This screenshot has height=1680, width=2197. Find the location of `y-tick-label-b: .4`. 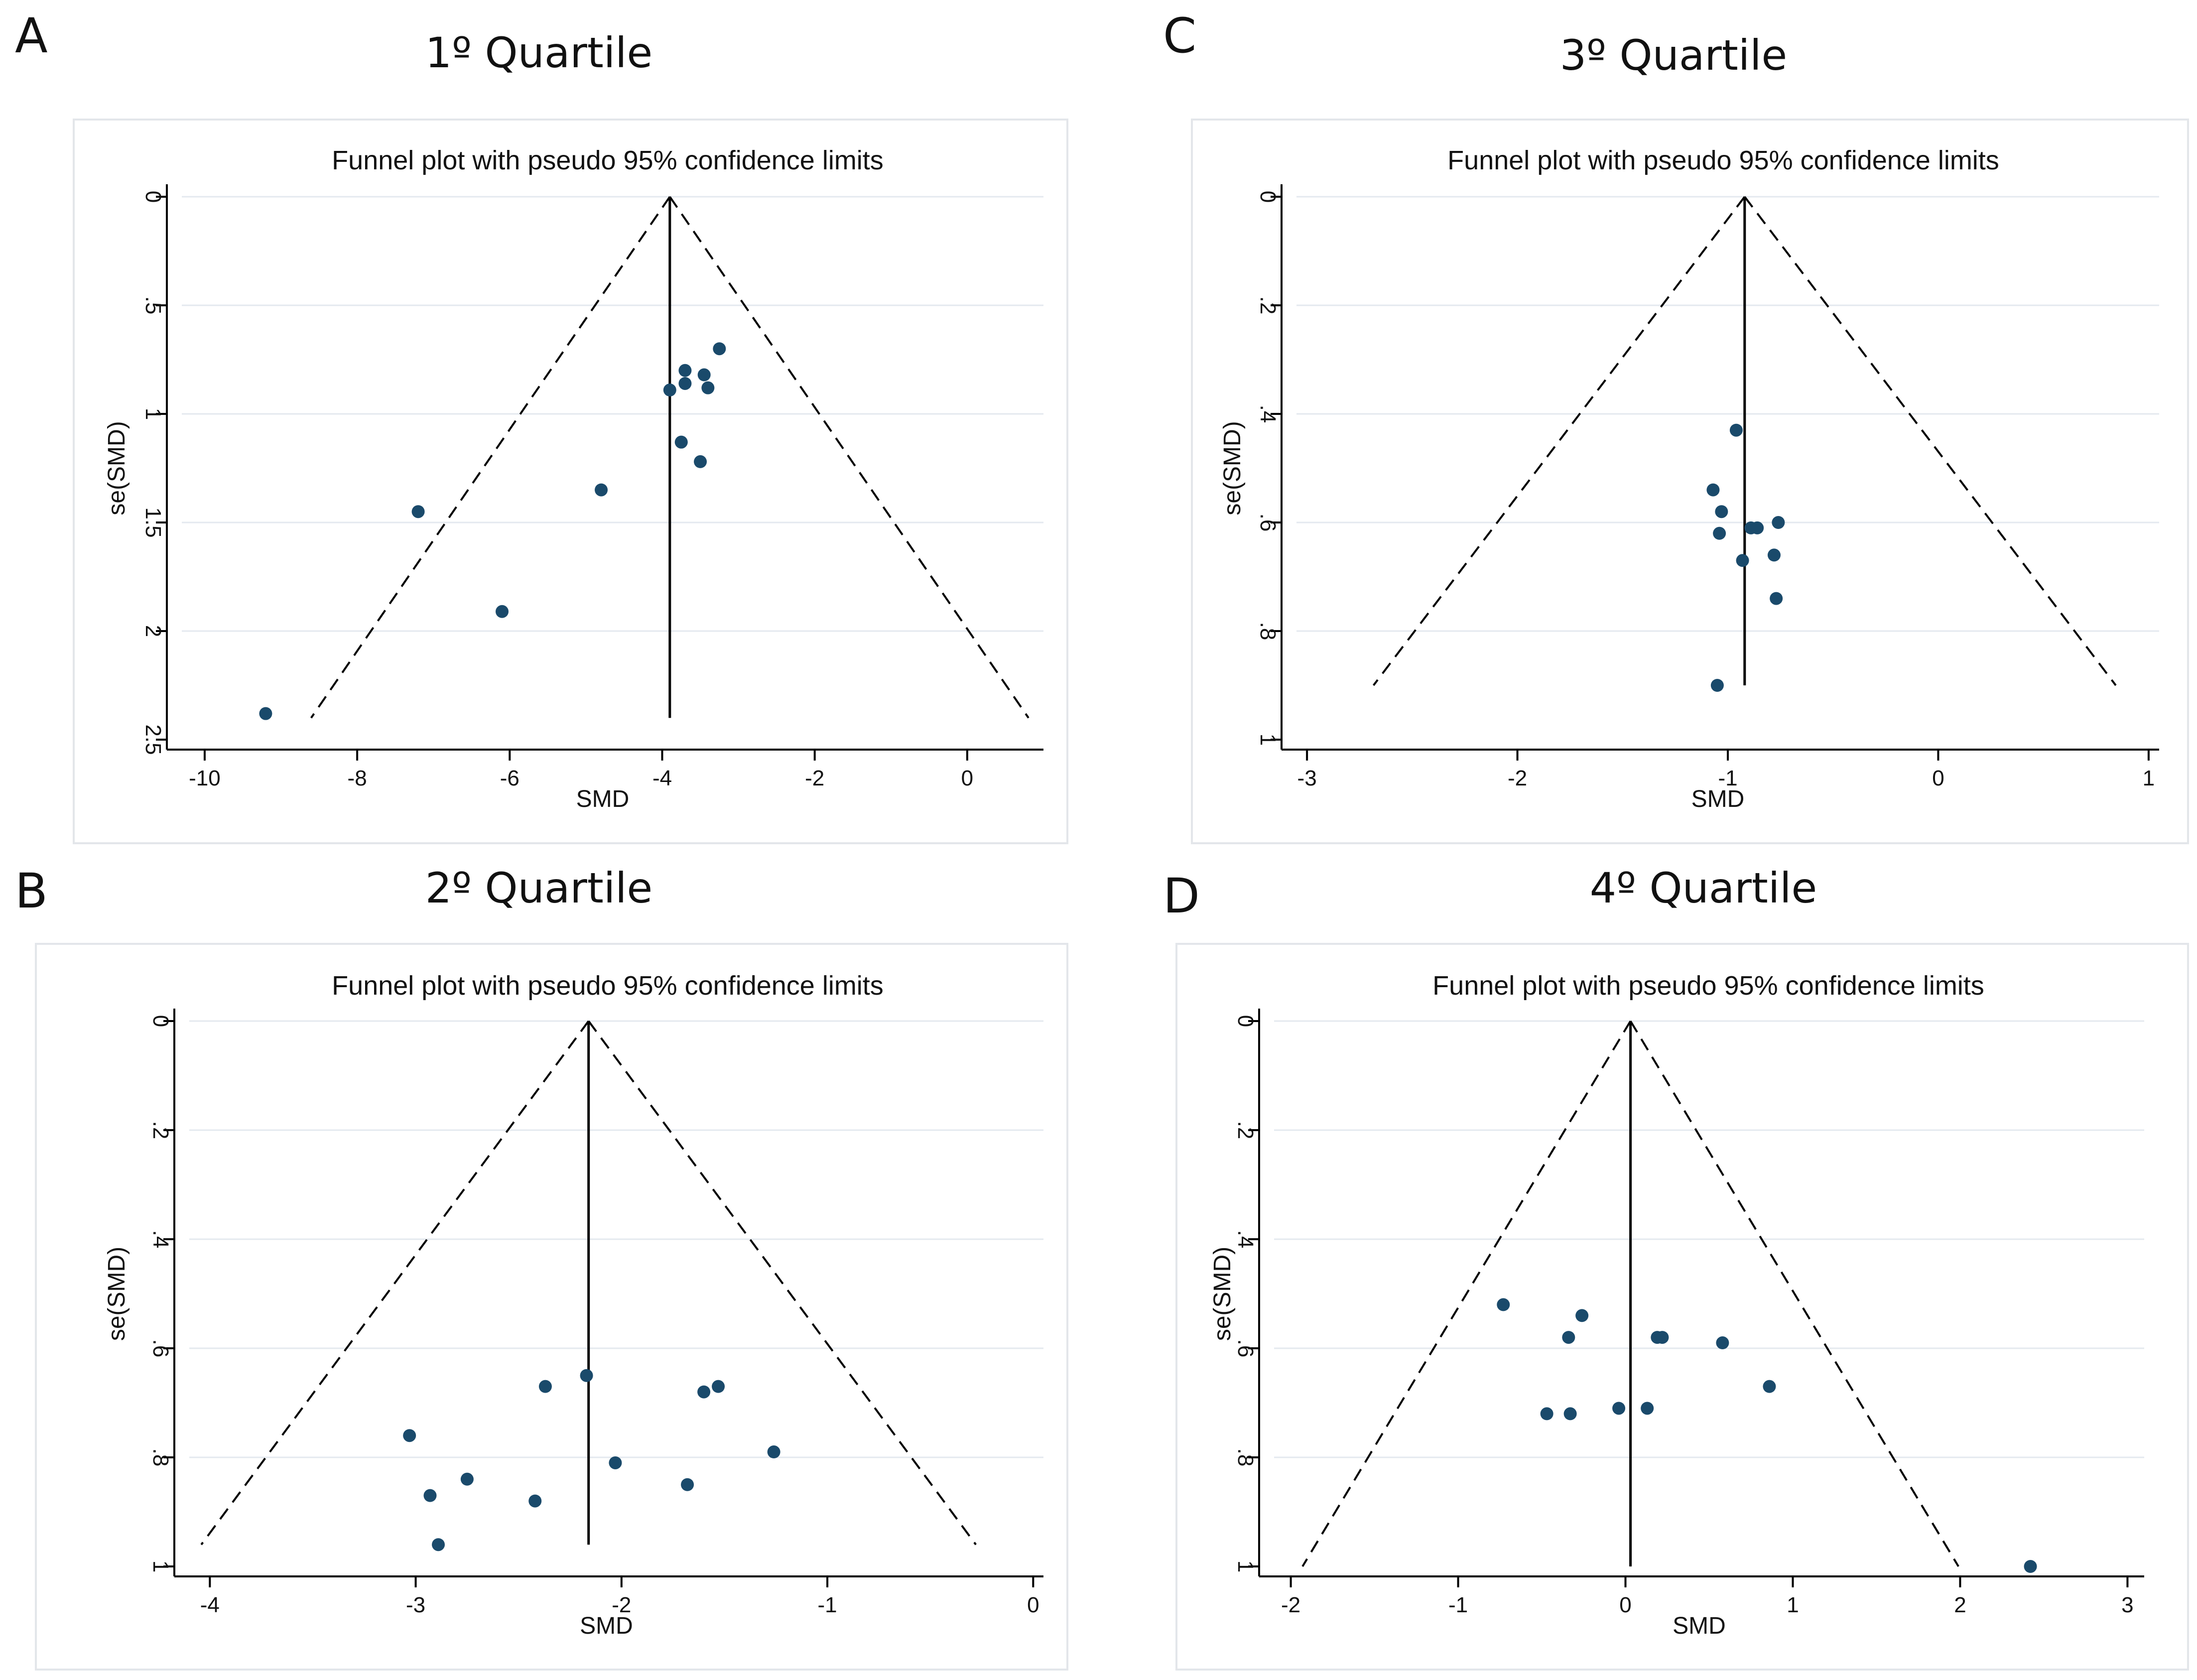

y-tick-label-b: .4 is located at coordinates (161, 1239).